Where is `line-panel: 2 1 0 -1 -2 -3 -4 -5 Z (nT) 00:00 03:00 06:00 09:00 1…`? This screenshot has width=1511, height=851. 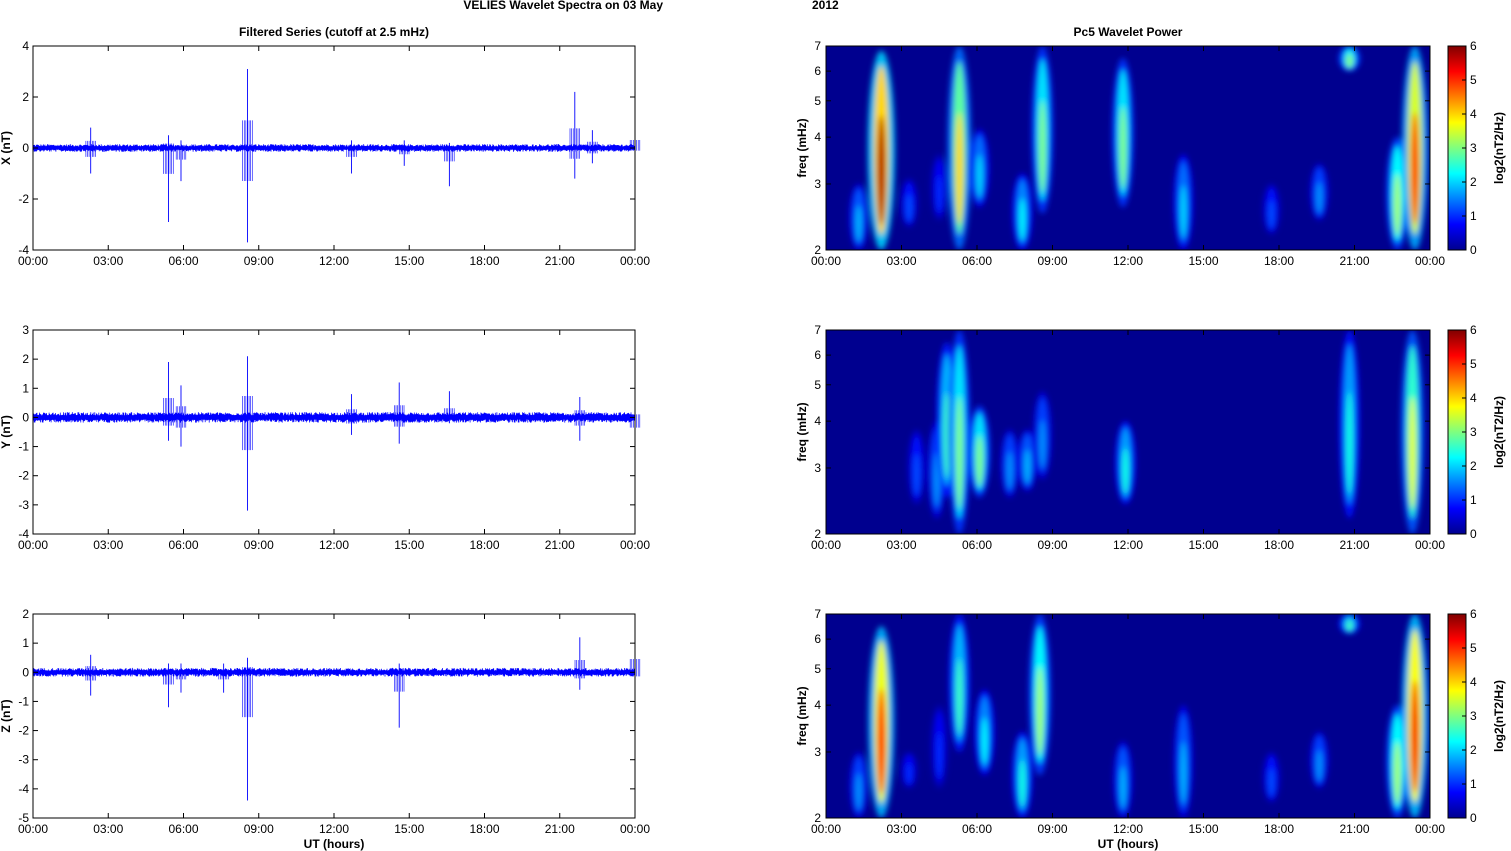
line-panel: 2 1 0 -1 -2 -3 -4 -5 Z (nT) 00:00 03:00 06:00 09:00 1… is located at coordinates (325, 729).